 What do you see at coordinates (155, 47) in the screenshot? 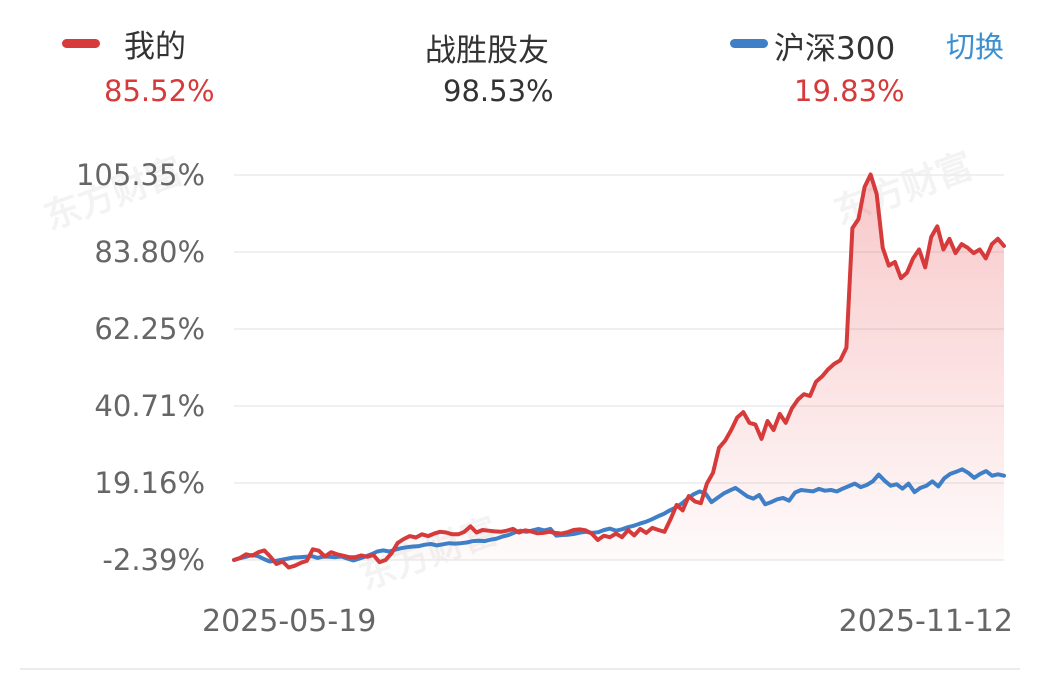
I see `legend-mine-name: 我的` at bounding box center [155, 47].